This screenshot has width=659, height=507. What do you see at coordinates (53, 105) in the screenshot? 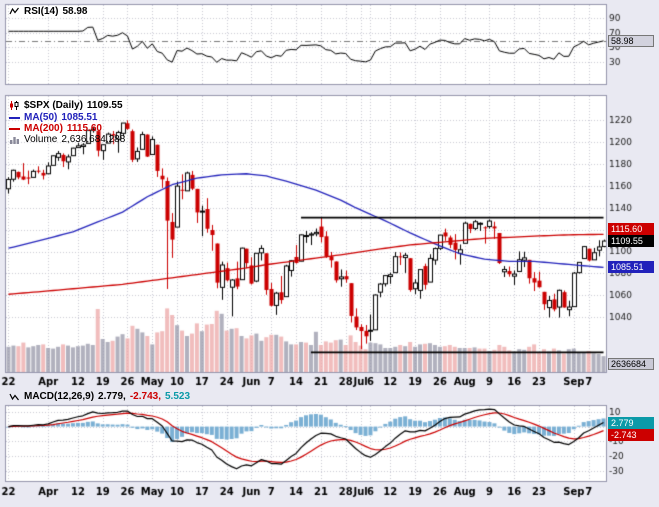
I see `symbol-label: $SPX (Daily)` at bounding box center [53, 105].